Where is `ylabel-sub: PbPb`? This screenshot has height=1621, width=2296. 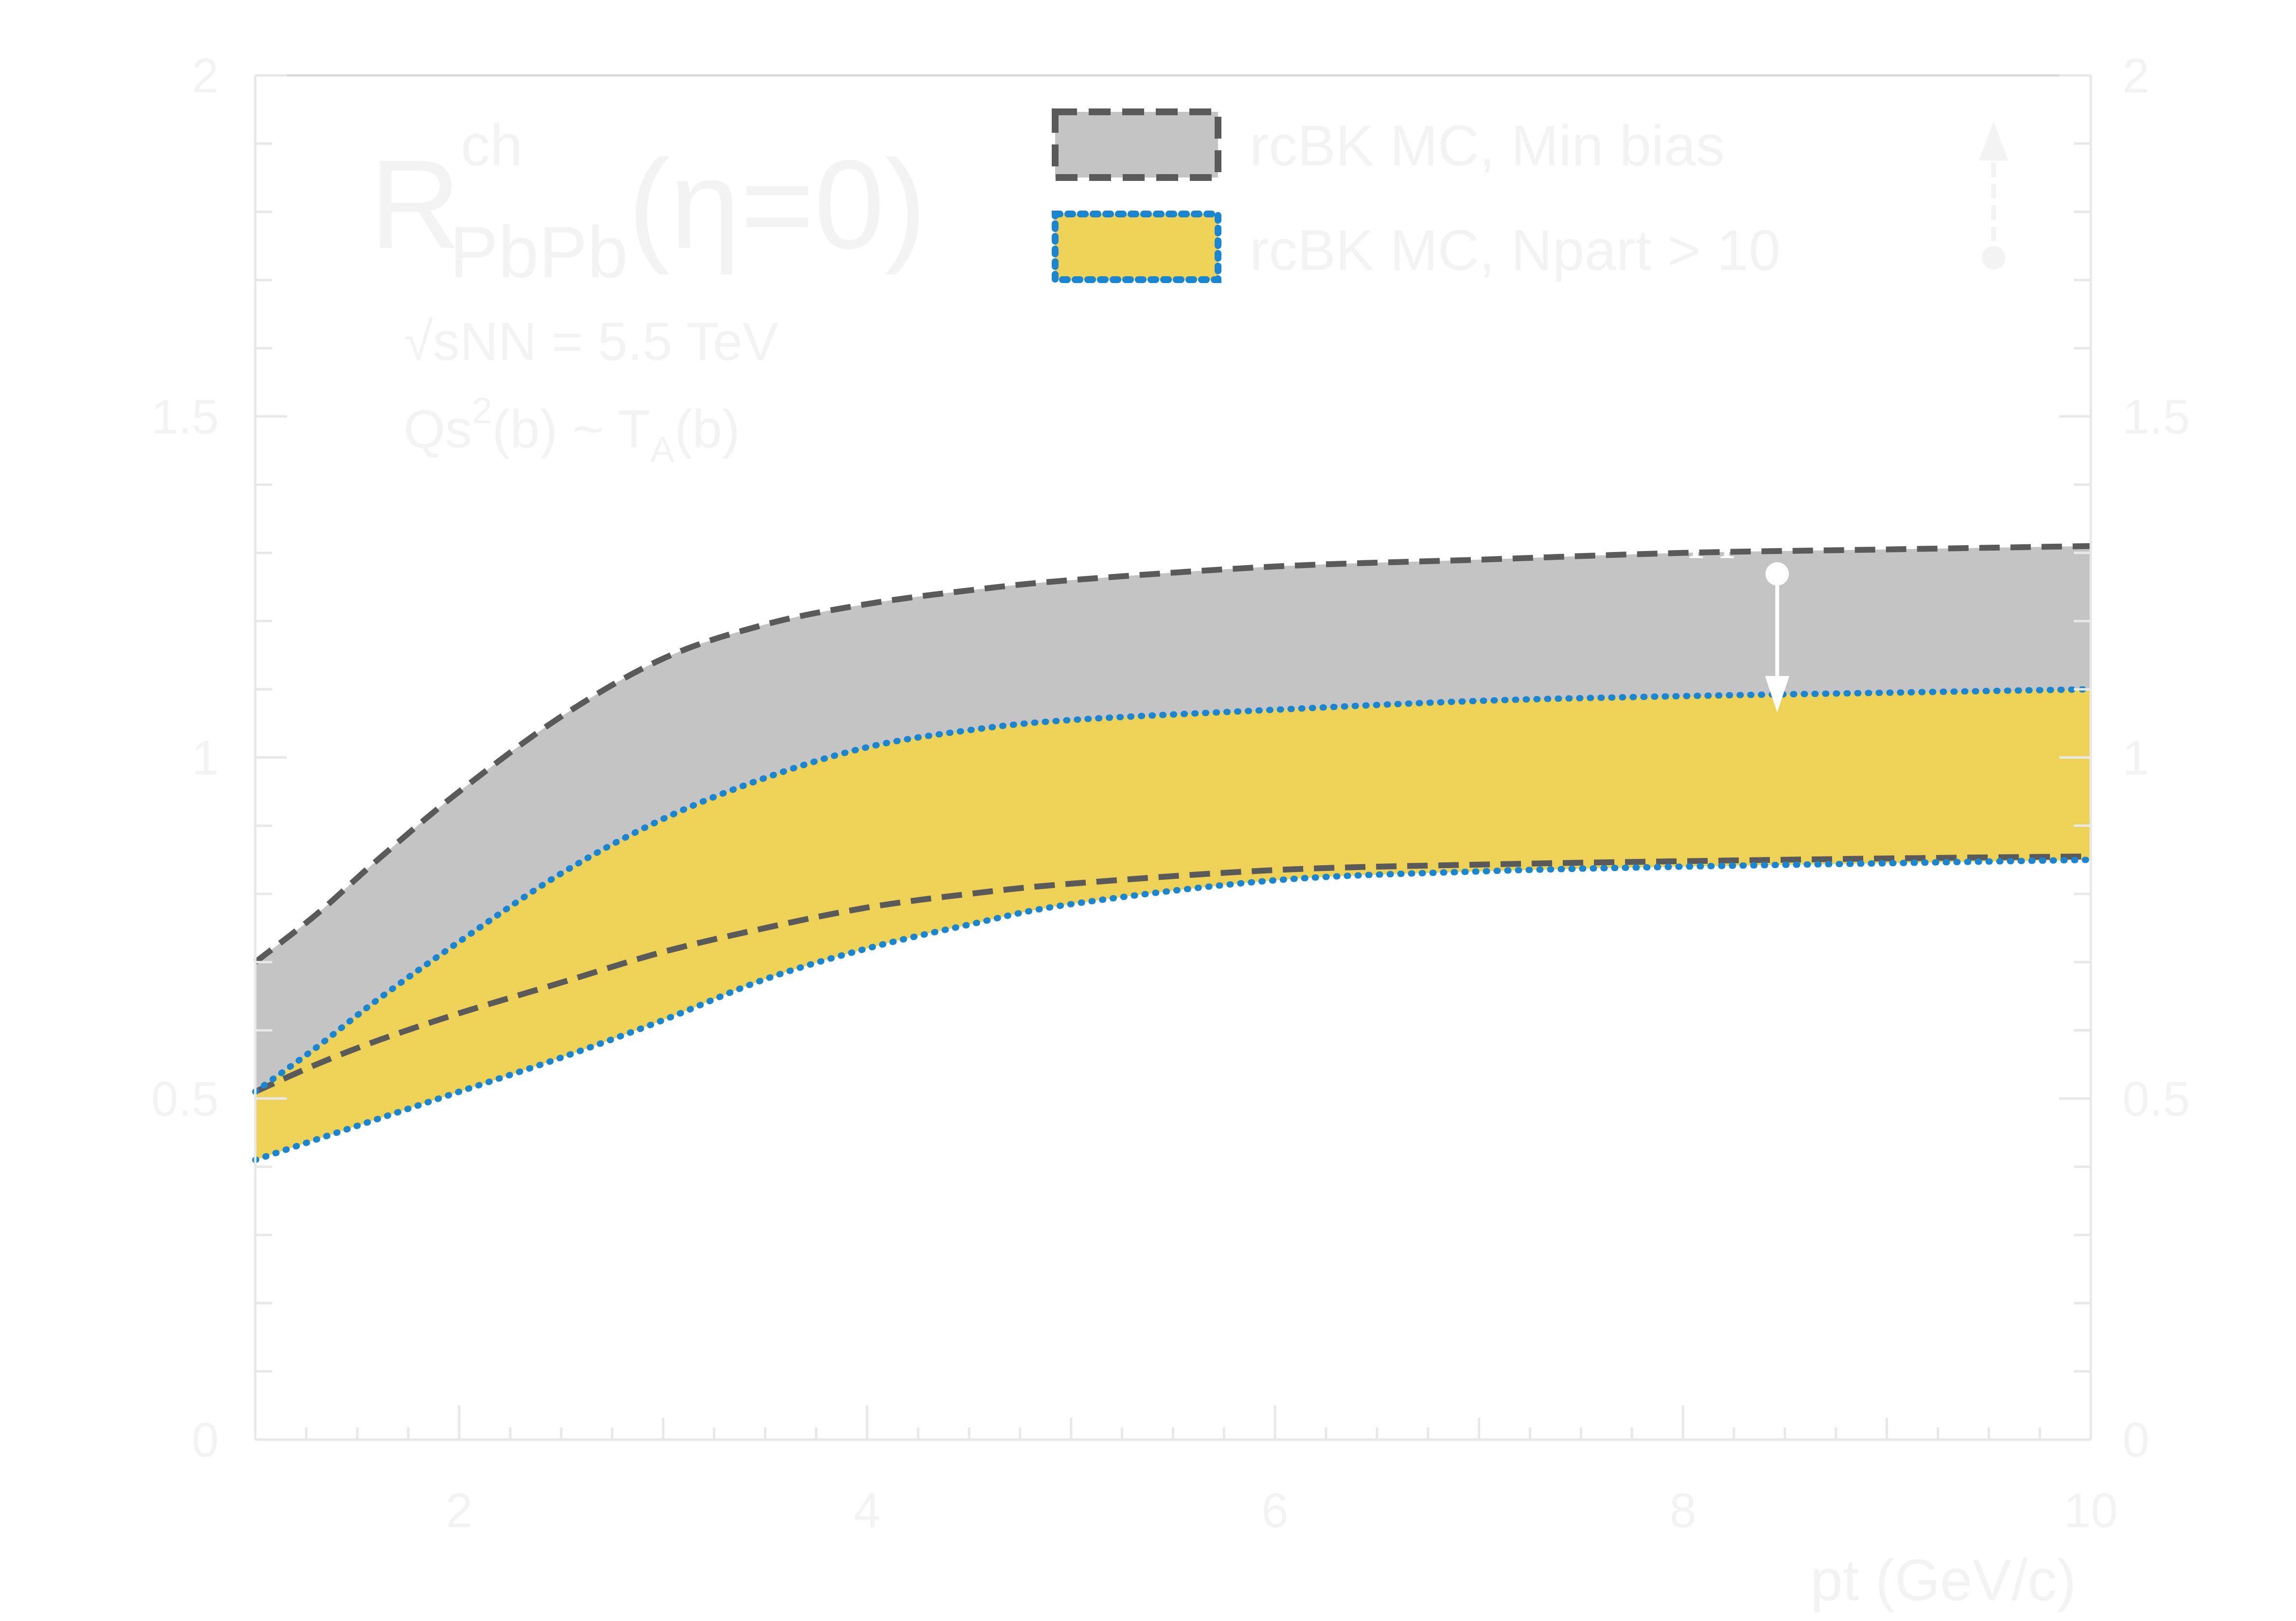
ylabel-sub: PbPb is located at coordinates (539, 252).